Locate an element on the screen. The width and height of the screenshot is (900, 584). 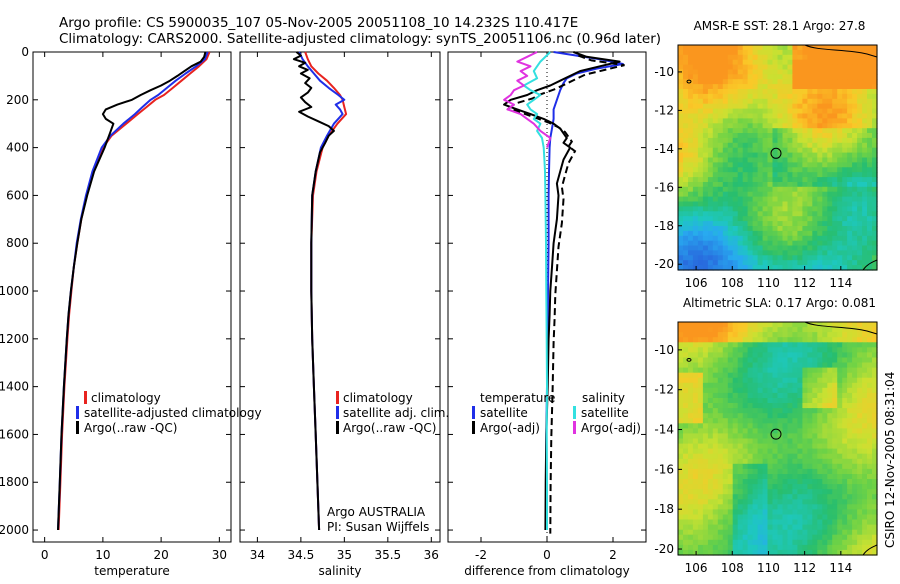
x-tick-label: 30 is located at coordinates (219, 555).